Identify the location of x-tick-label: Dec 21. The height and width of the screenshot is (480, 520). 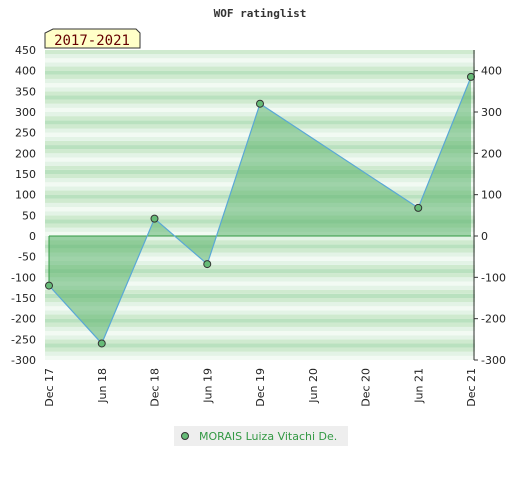
(471, 387).